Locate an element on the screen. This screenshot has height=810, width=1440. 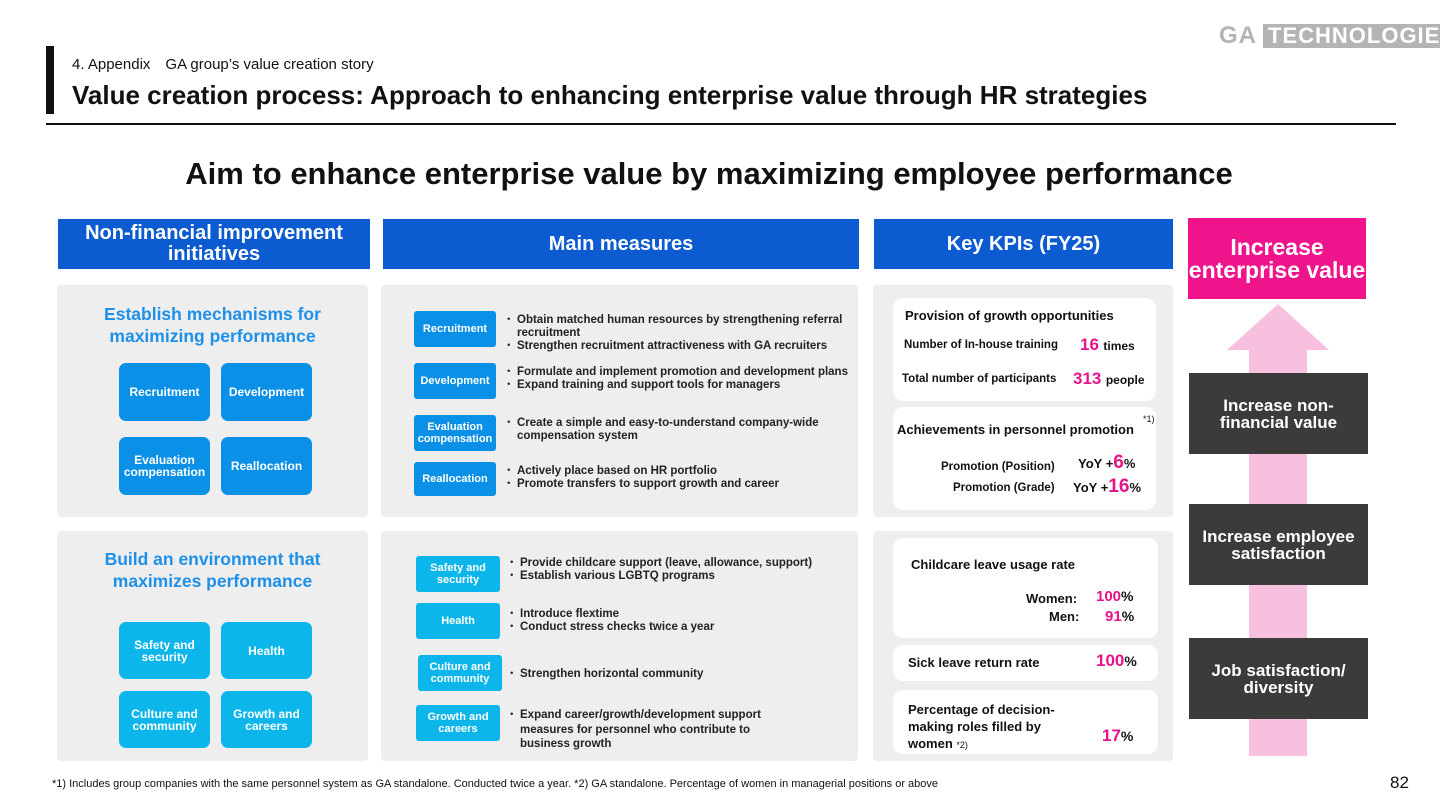
women-roles-unit: % is located at coordinates (1127, 736).